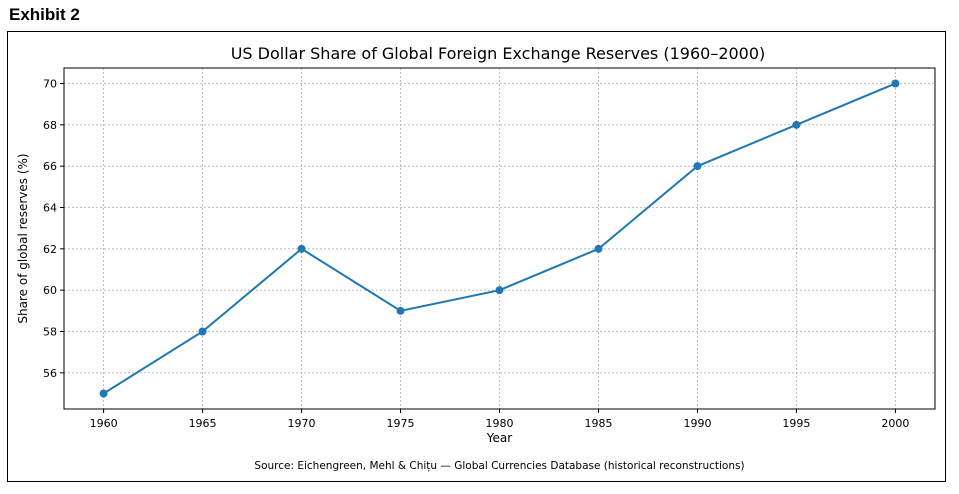  Describe the element at coordinates (53, 229) in the screenshot. I see `y-axis-ticks: 56 58 60 62 64 66 68 70` at that location.